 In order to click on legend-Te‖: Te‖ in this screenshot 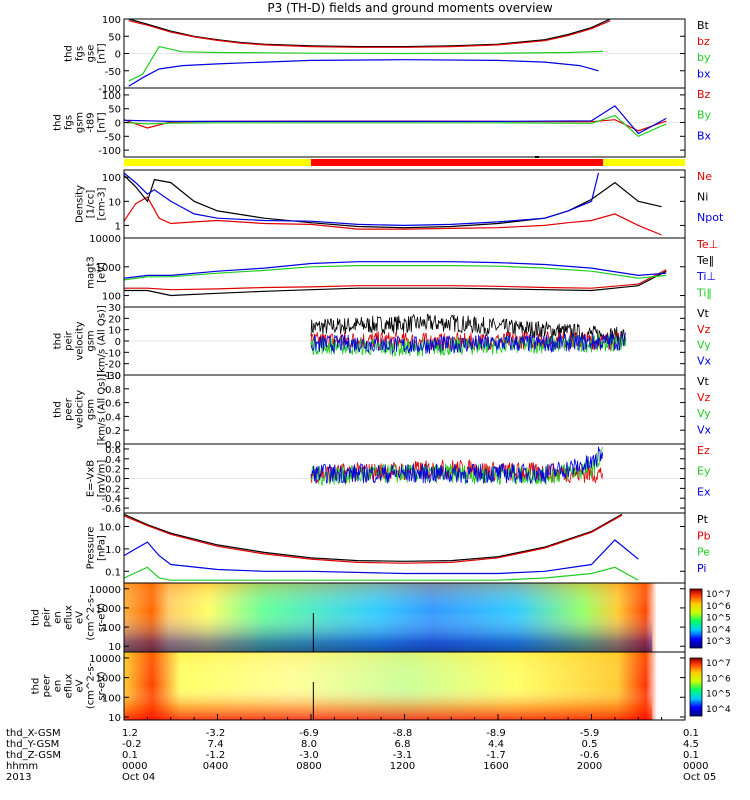, I will do `click(705, 260)`.